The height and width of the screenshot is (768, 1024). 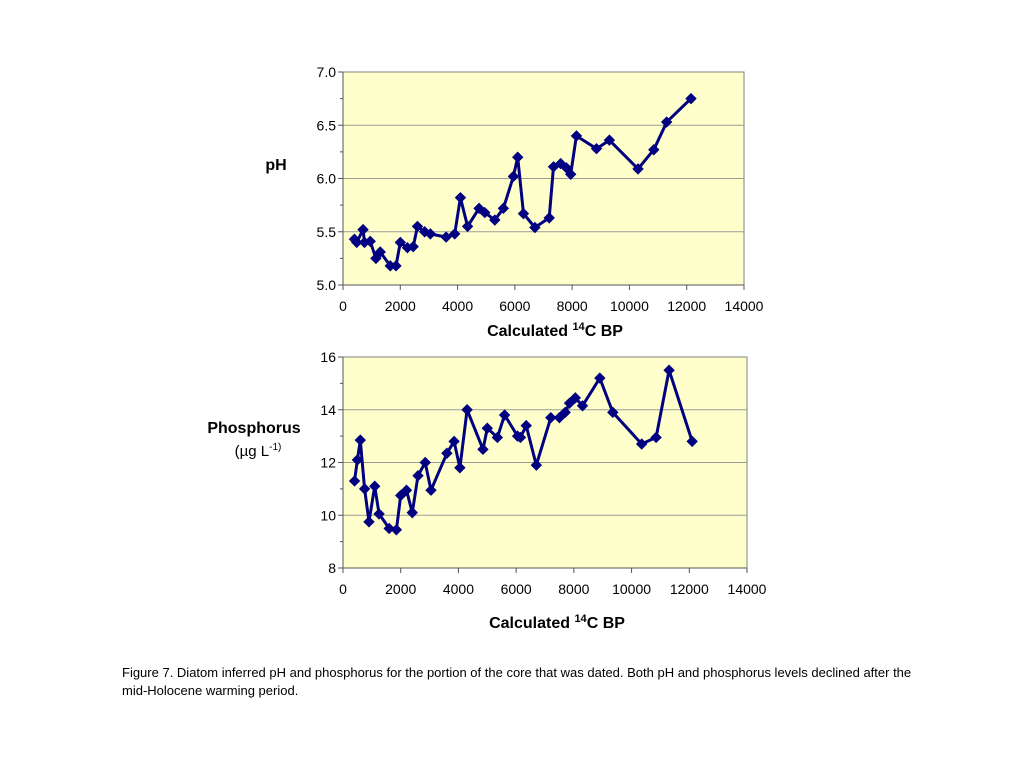 I want to click on ph-y-axis-title: pH, so click(x=275, y=165).